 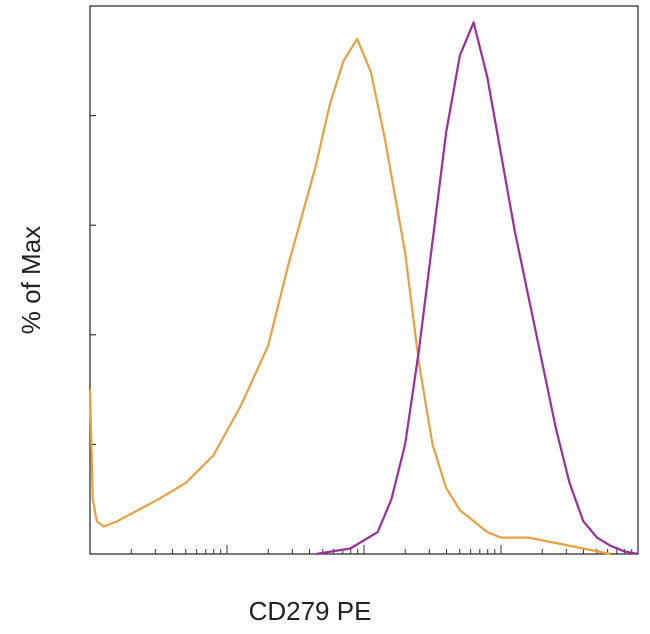 I want to click on y-axis-ticks, so click(x=93, y=279).